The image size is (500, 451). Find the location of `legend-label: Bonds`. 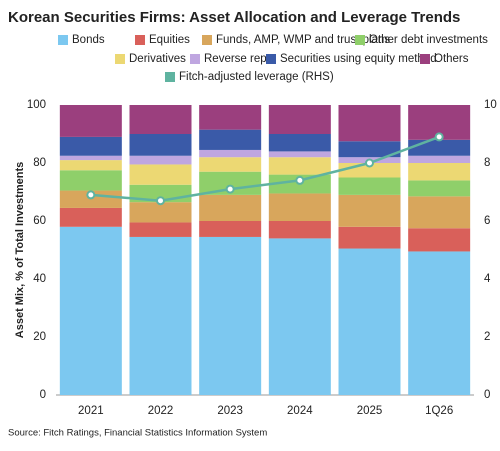

legend-label: Bonds is located at coordinates (88, 40).